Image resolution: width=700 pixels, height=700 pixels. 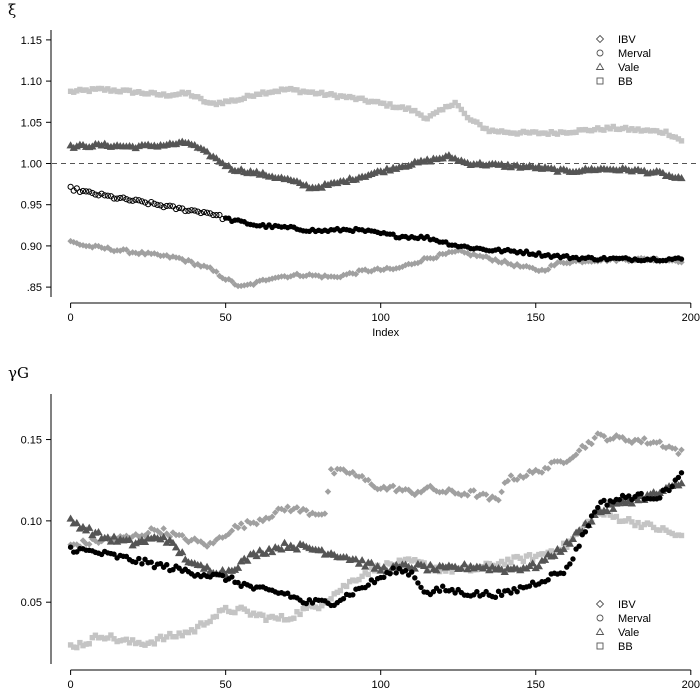 I want to click on x-tick-label: 200, so click(x=691, y=685).